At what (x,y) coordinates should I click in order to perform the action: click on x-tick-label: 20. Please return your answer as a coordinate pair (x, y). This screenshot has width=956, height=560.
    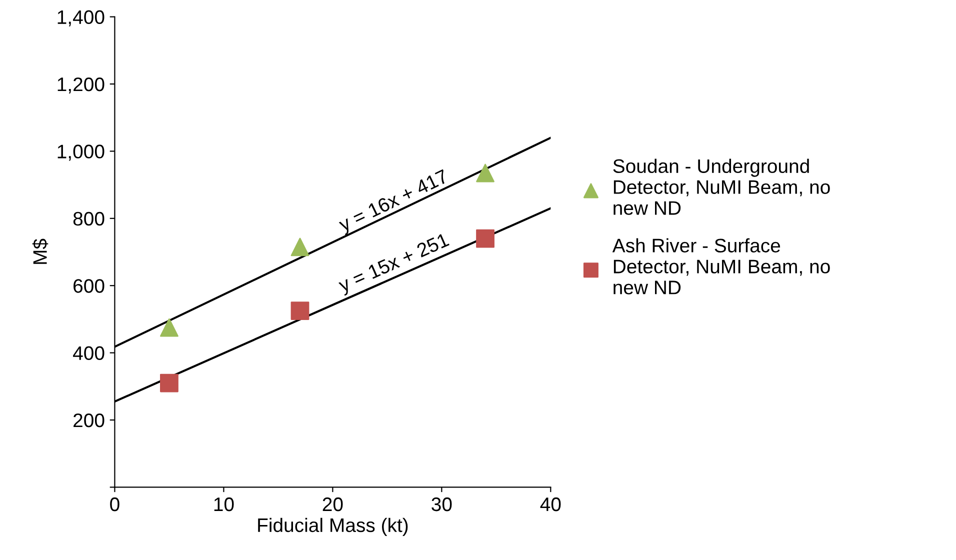
    Looking at the image, I should click on (332, 504).